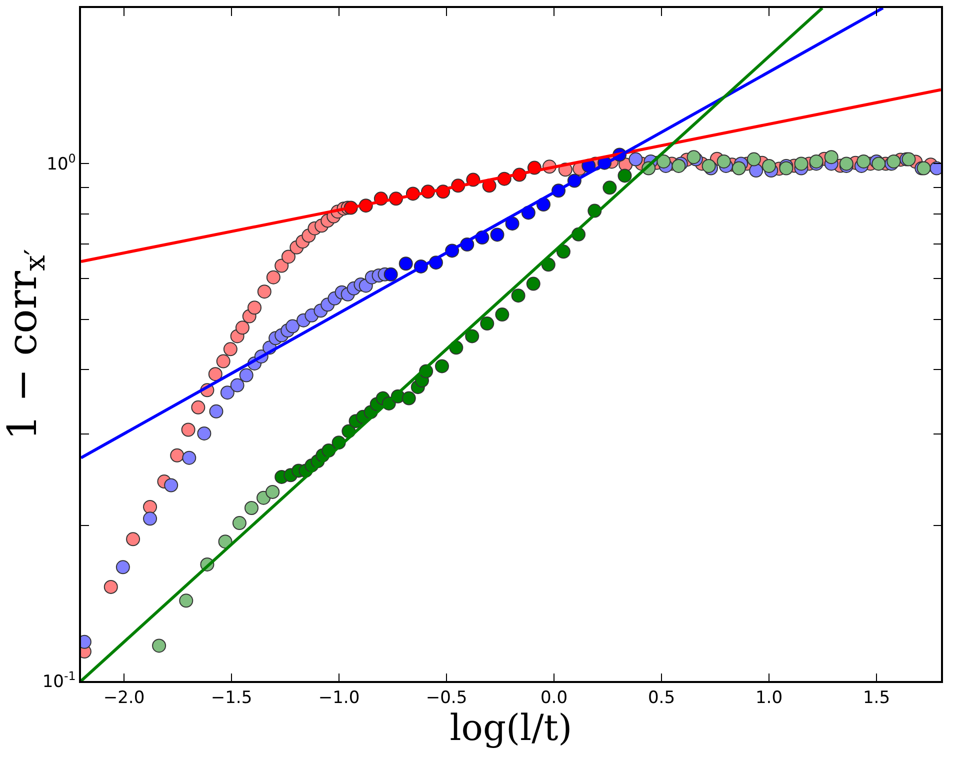 The height and width of the screenshot is (773, 957). Describe the element at coordinates (231, 698) in the screenshot. I see `x-tick-label: −1.5` at that location.